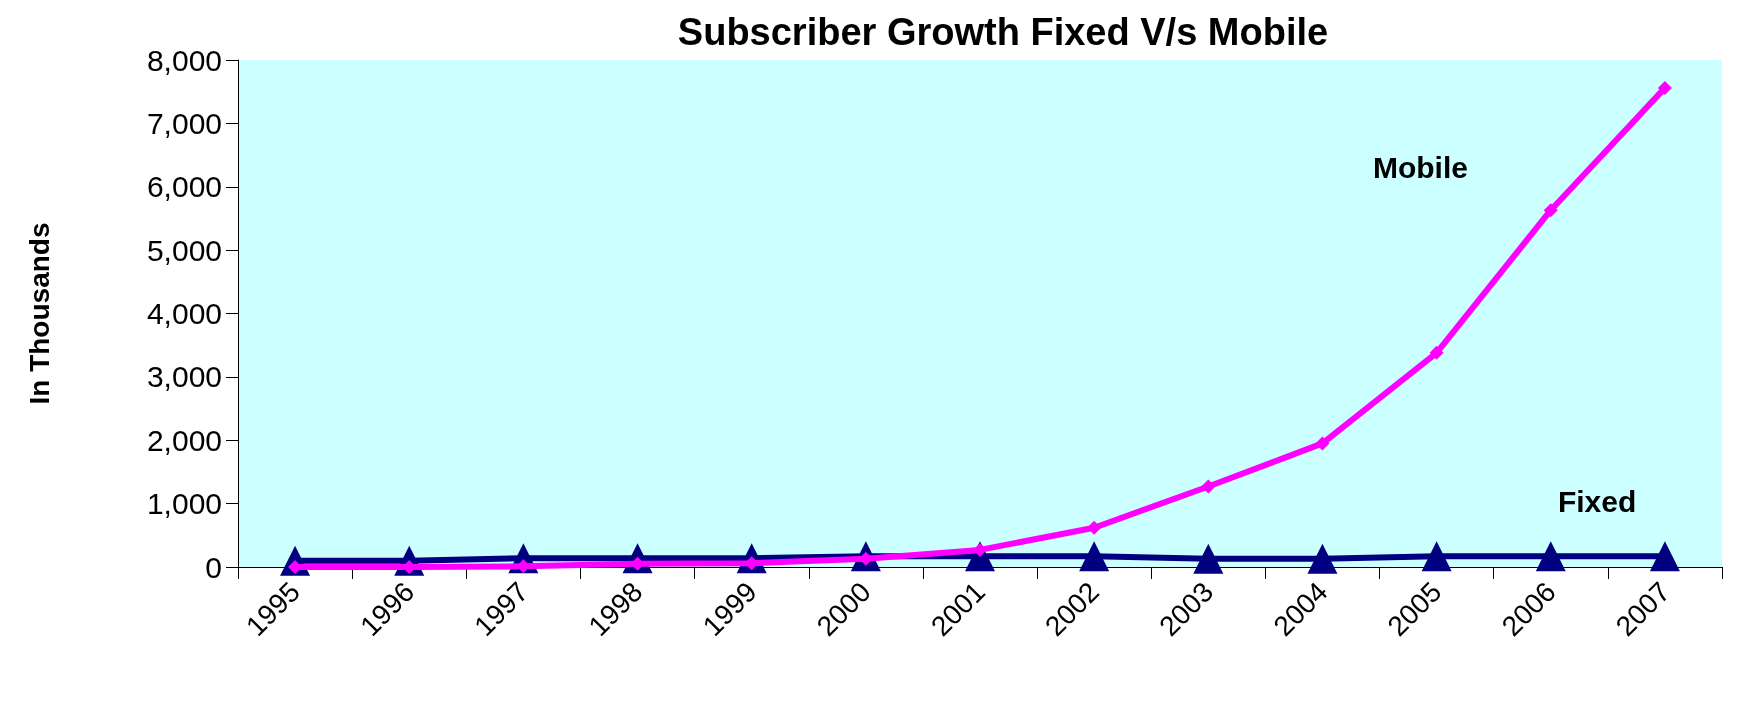  Describe the element at coordinates (213, 567) in the screenshot. I see `y-tick-label: 0` at that location.